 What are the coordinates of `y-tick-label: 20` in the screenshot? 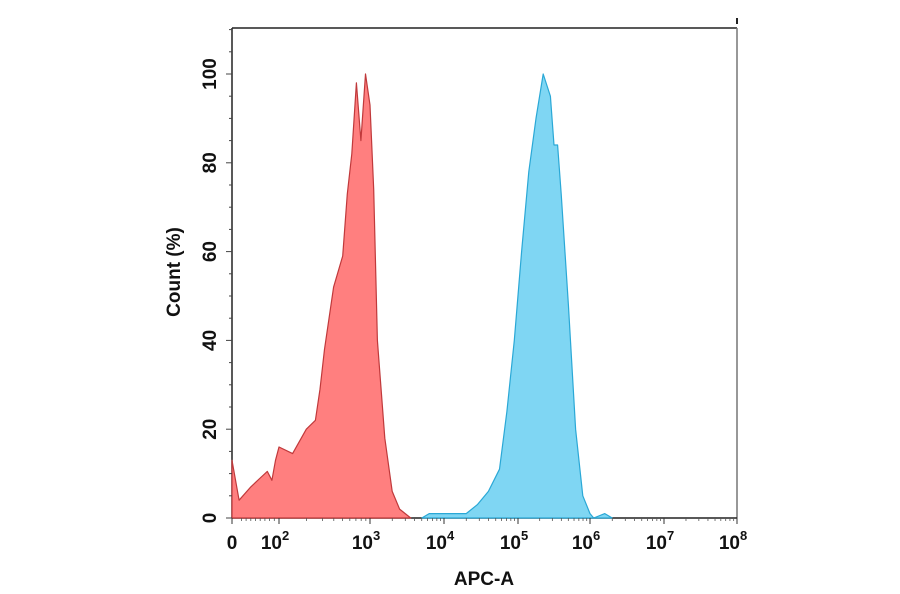 It's located at (210, 429).